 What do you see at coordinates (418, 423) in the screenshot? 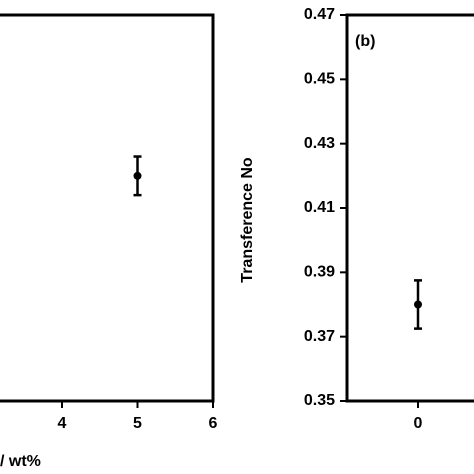
I see `x-tick-label: 0` at bounding box center [418, 423].